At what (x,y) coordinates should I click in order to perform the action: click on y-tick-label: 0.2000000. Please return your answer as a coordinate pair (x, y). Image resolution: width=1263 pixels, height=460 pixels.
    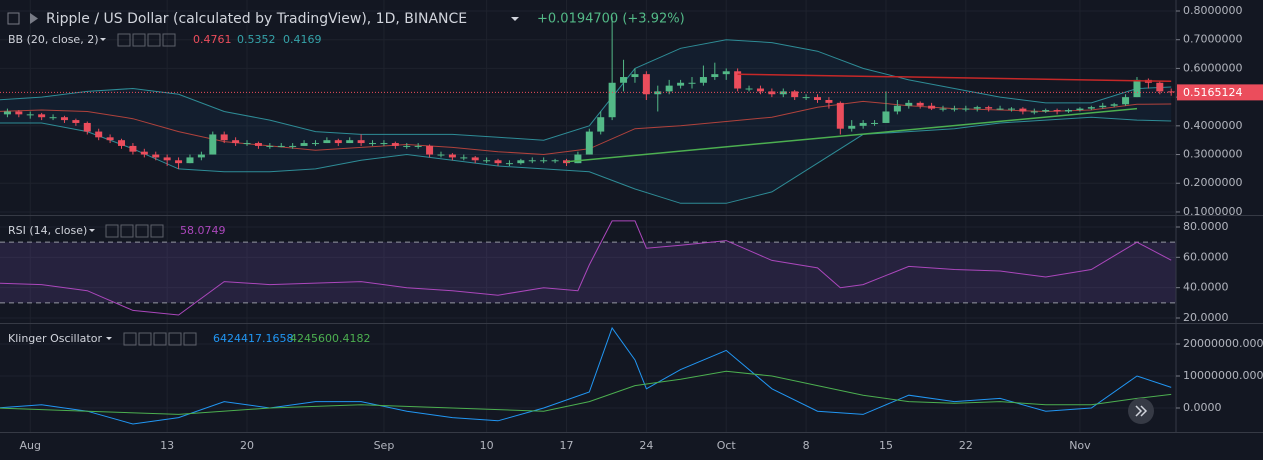
    Looking at the image, I should click on (1213, 182).